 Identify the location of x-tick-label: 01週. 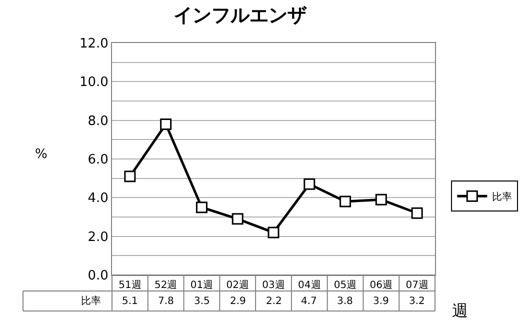
(202, 285).